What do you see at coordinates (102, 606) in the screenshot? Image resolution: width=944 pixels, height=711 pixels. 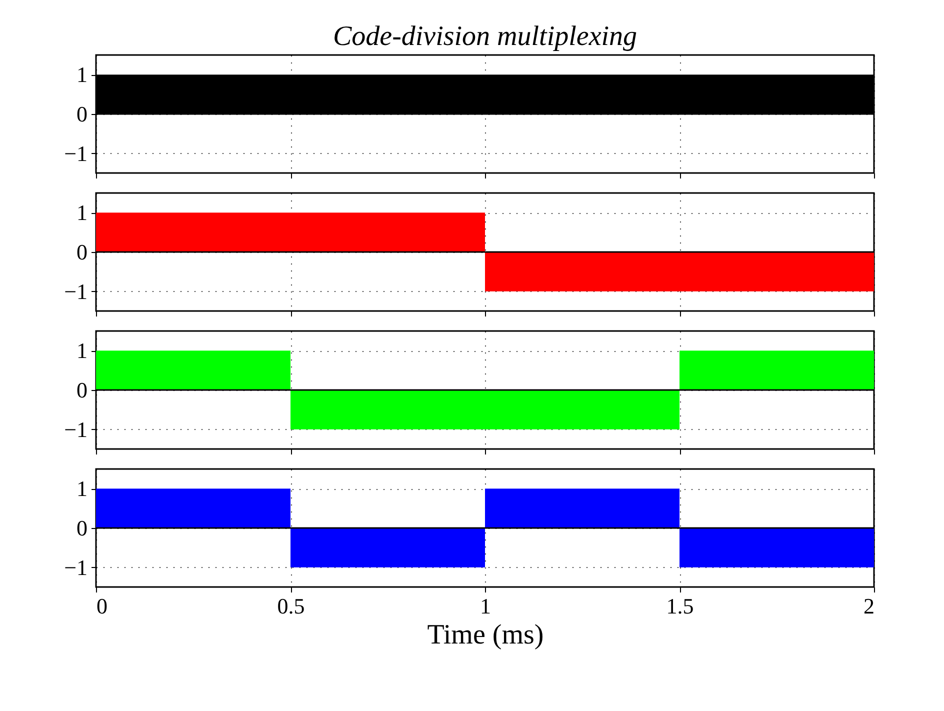 I see `x-tick-label: 0` at bounding box center [102, 606].